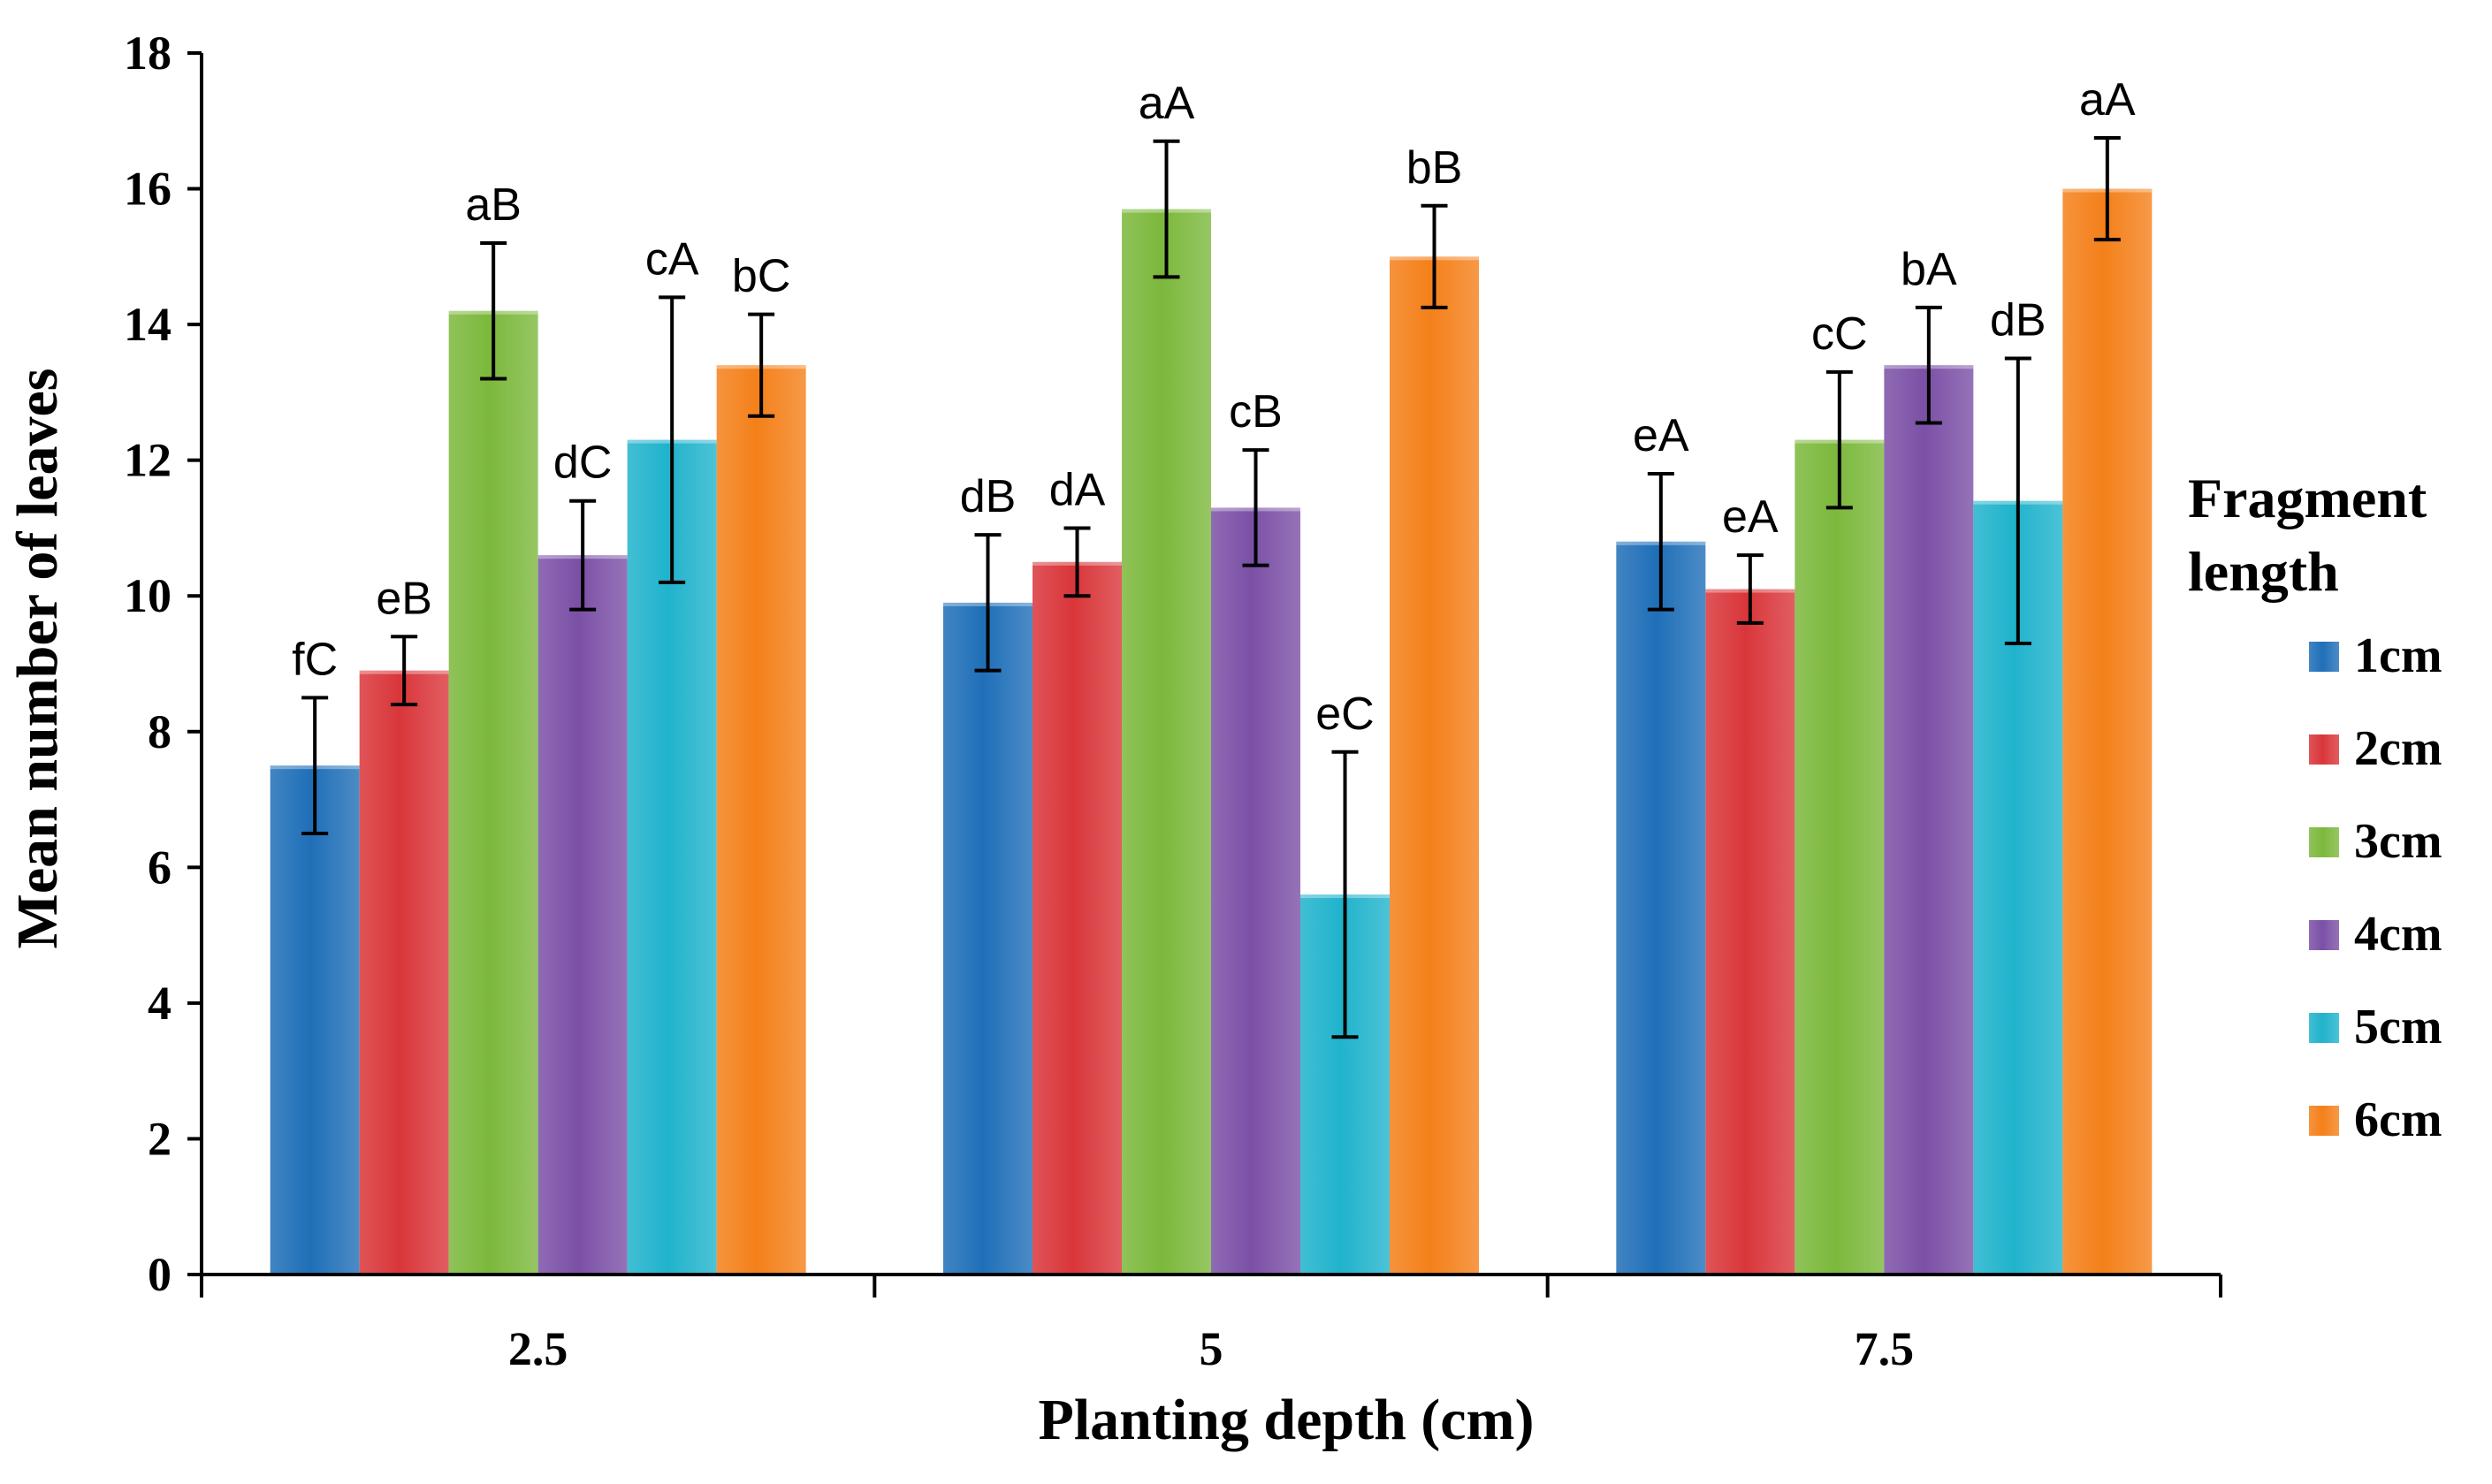 This screenshot has width=2492, height=1484. Describe the element at coordinates (2324, 842) in the screenshot. I see `legend-swatch-3cm` at that location.